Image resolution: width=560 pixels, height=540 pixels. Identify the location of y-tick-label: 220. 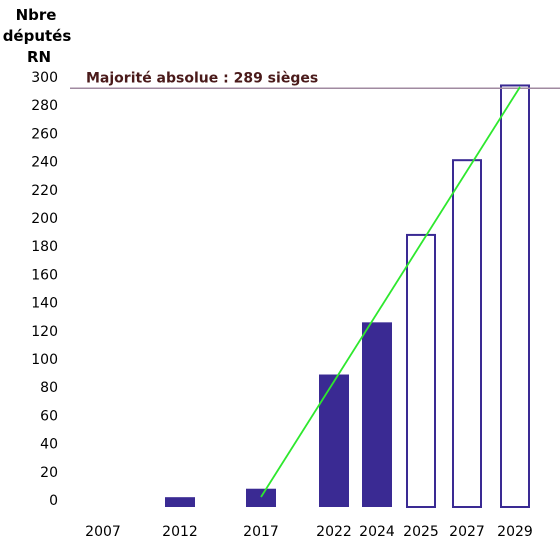
(44, 191).